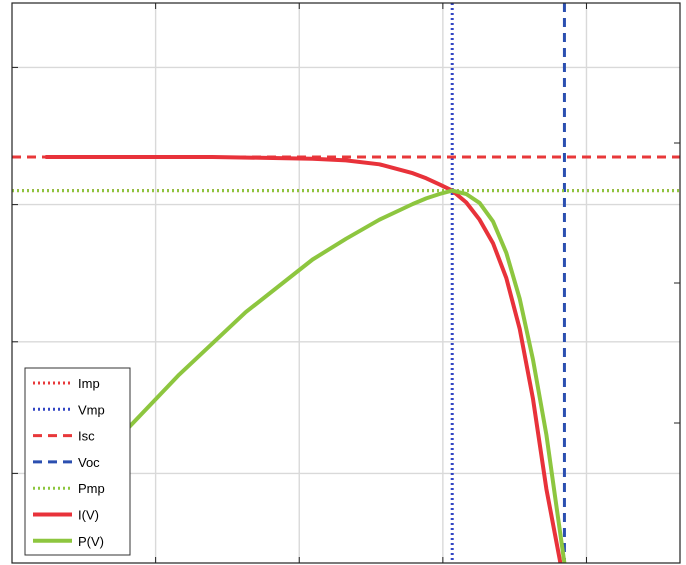  Describe the element at coordinates (89, 383) in the screenshot. I see `legend-label-imp: Imp` at that location.